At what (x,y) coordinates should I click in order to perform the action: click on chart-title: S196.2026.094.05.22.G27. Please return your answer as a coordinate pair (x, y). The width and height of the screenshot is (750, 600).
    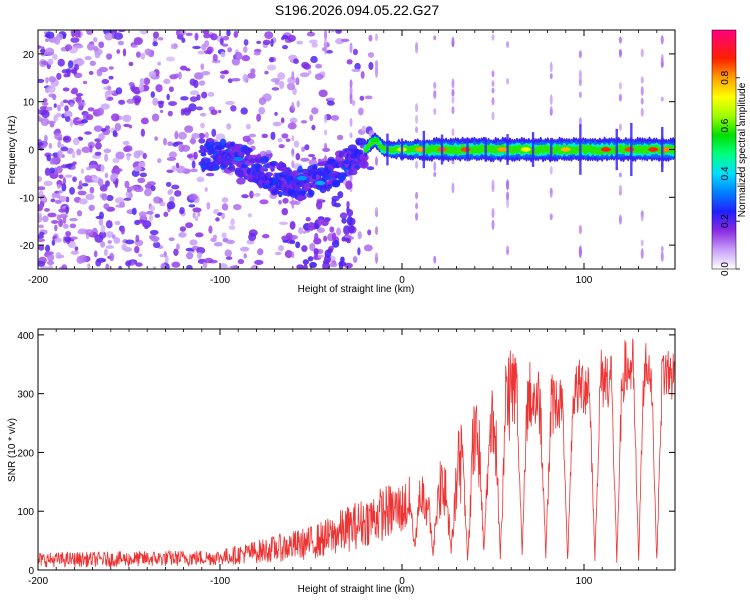
    Looking at the image, I should click on (357, 10).